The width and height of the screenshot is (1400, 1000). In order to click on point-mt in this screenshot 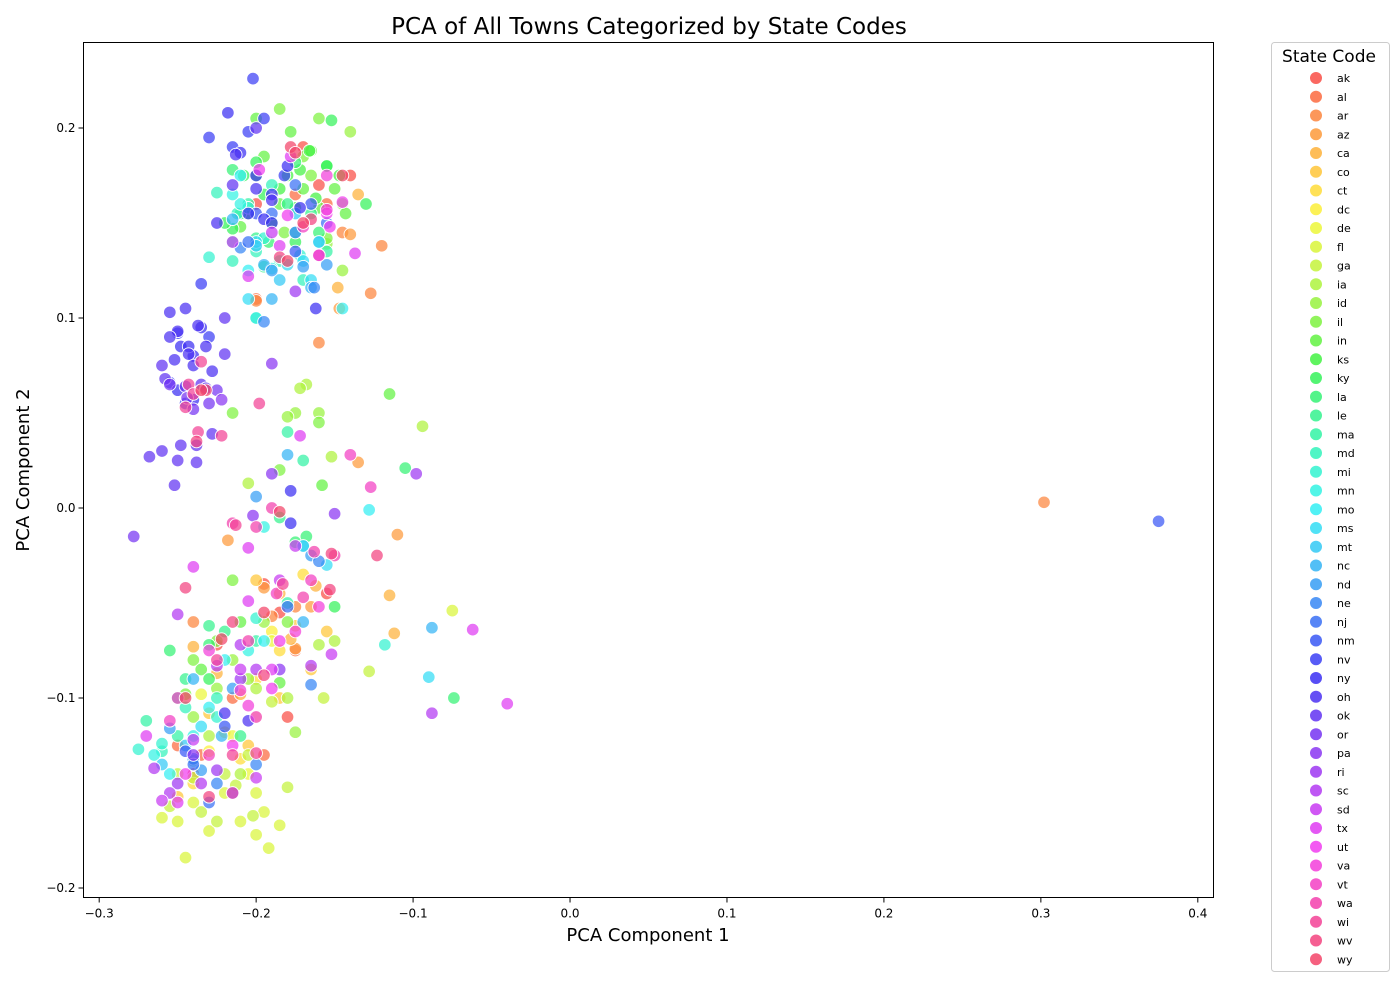, I will do `click(319, 242)`.